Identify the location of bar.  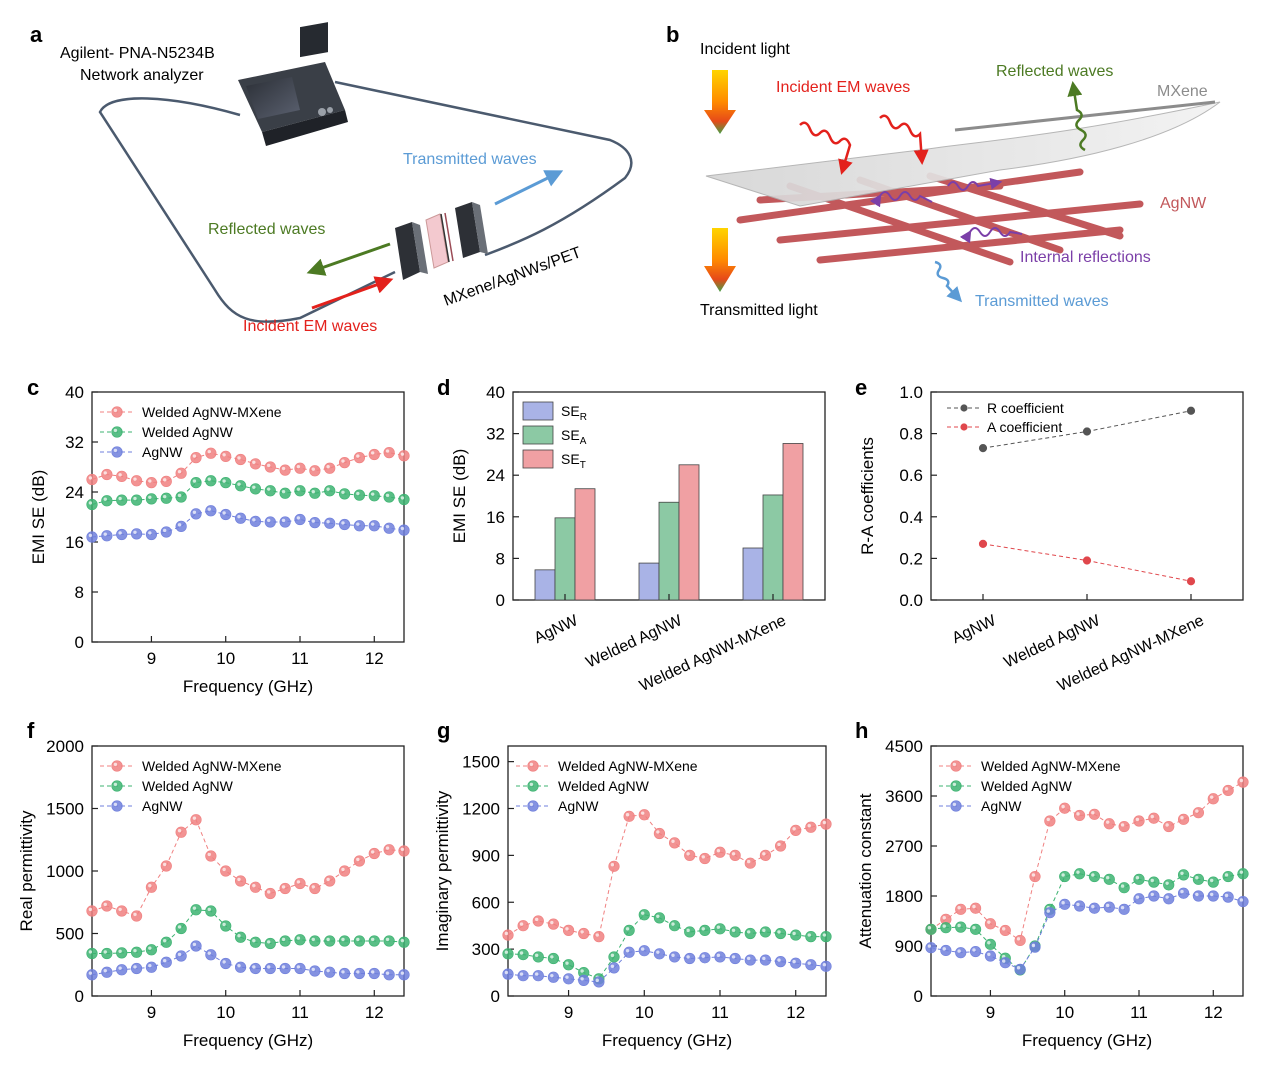
(753, 574).